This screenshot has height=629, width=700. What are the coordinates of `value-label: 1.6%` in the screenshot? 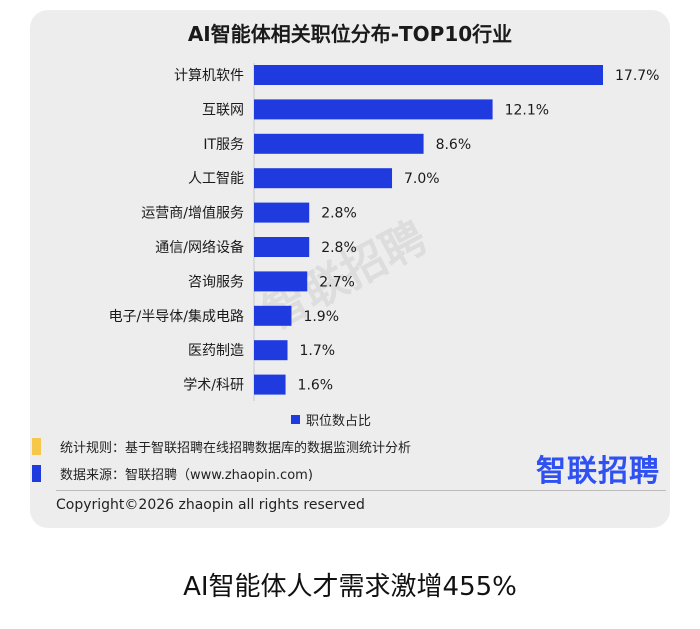 It's located at (316, 386).